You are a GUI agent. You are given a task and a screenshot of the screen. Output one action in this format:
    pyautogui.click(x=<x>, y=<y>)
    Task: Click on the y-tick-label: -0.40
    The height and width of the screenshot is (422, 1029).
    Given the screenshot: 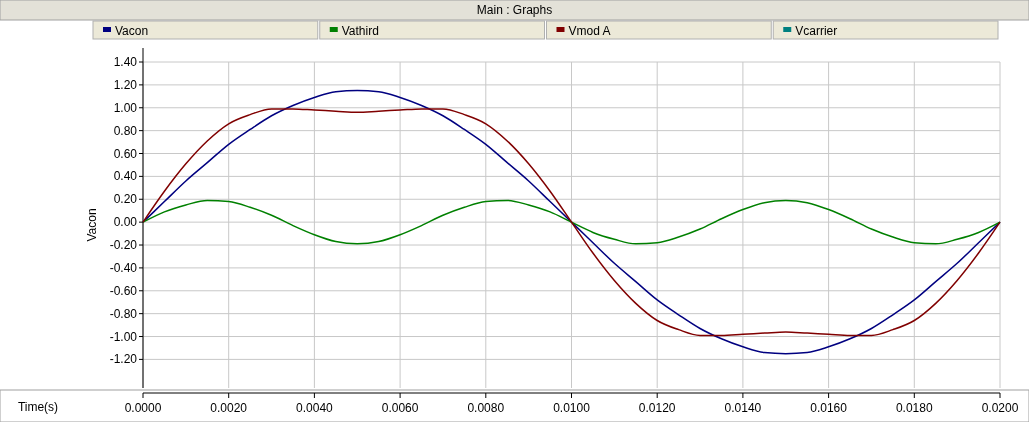 What is the action you would take?
    pyautogui.click(x=123, y=267)
    